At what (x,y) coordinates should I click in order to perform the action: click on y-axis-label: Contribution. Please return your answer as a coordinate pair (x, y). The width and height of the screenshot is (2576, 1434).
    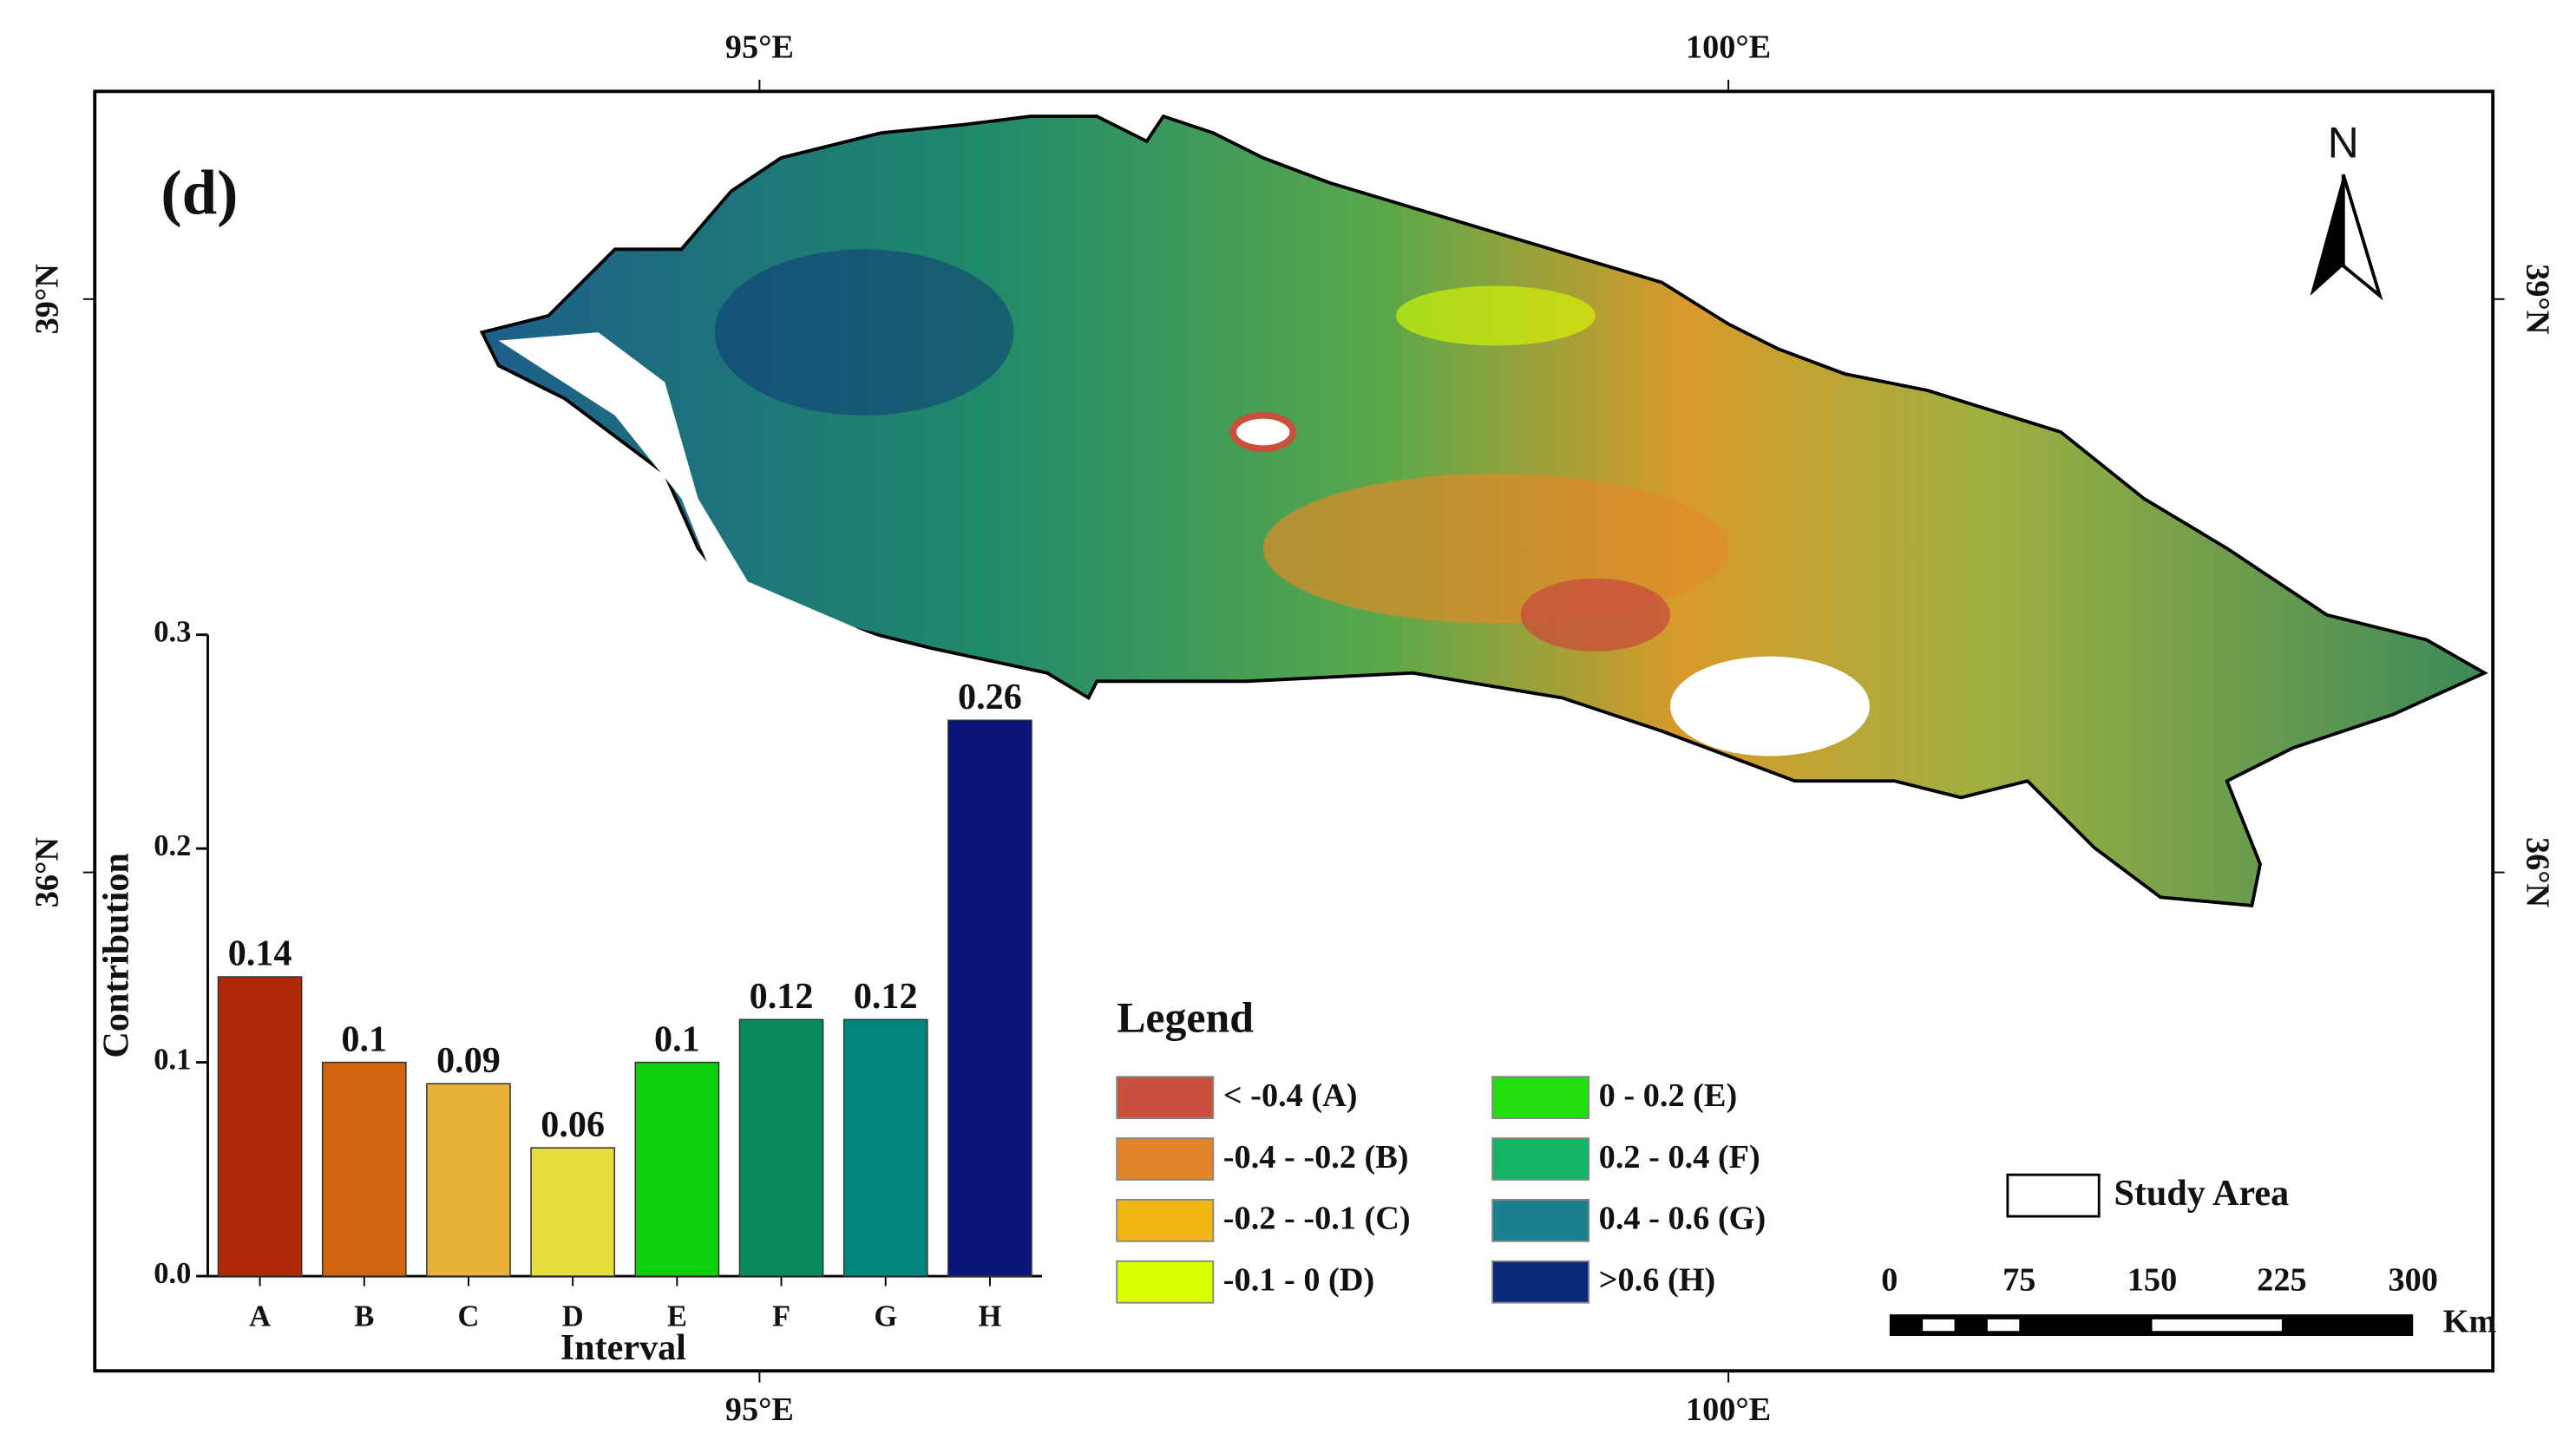
    Looking at the image, I should click on (116, 955).